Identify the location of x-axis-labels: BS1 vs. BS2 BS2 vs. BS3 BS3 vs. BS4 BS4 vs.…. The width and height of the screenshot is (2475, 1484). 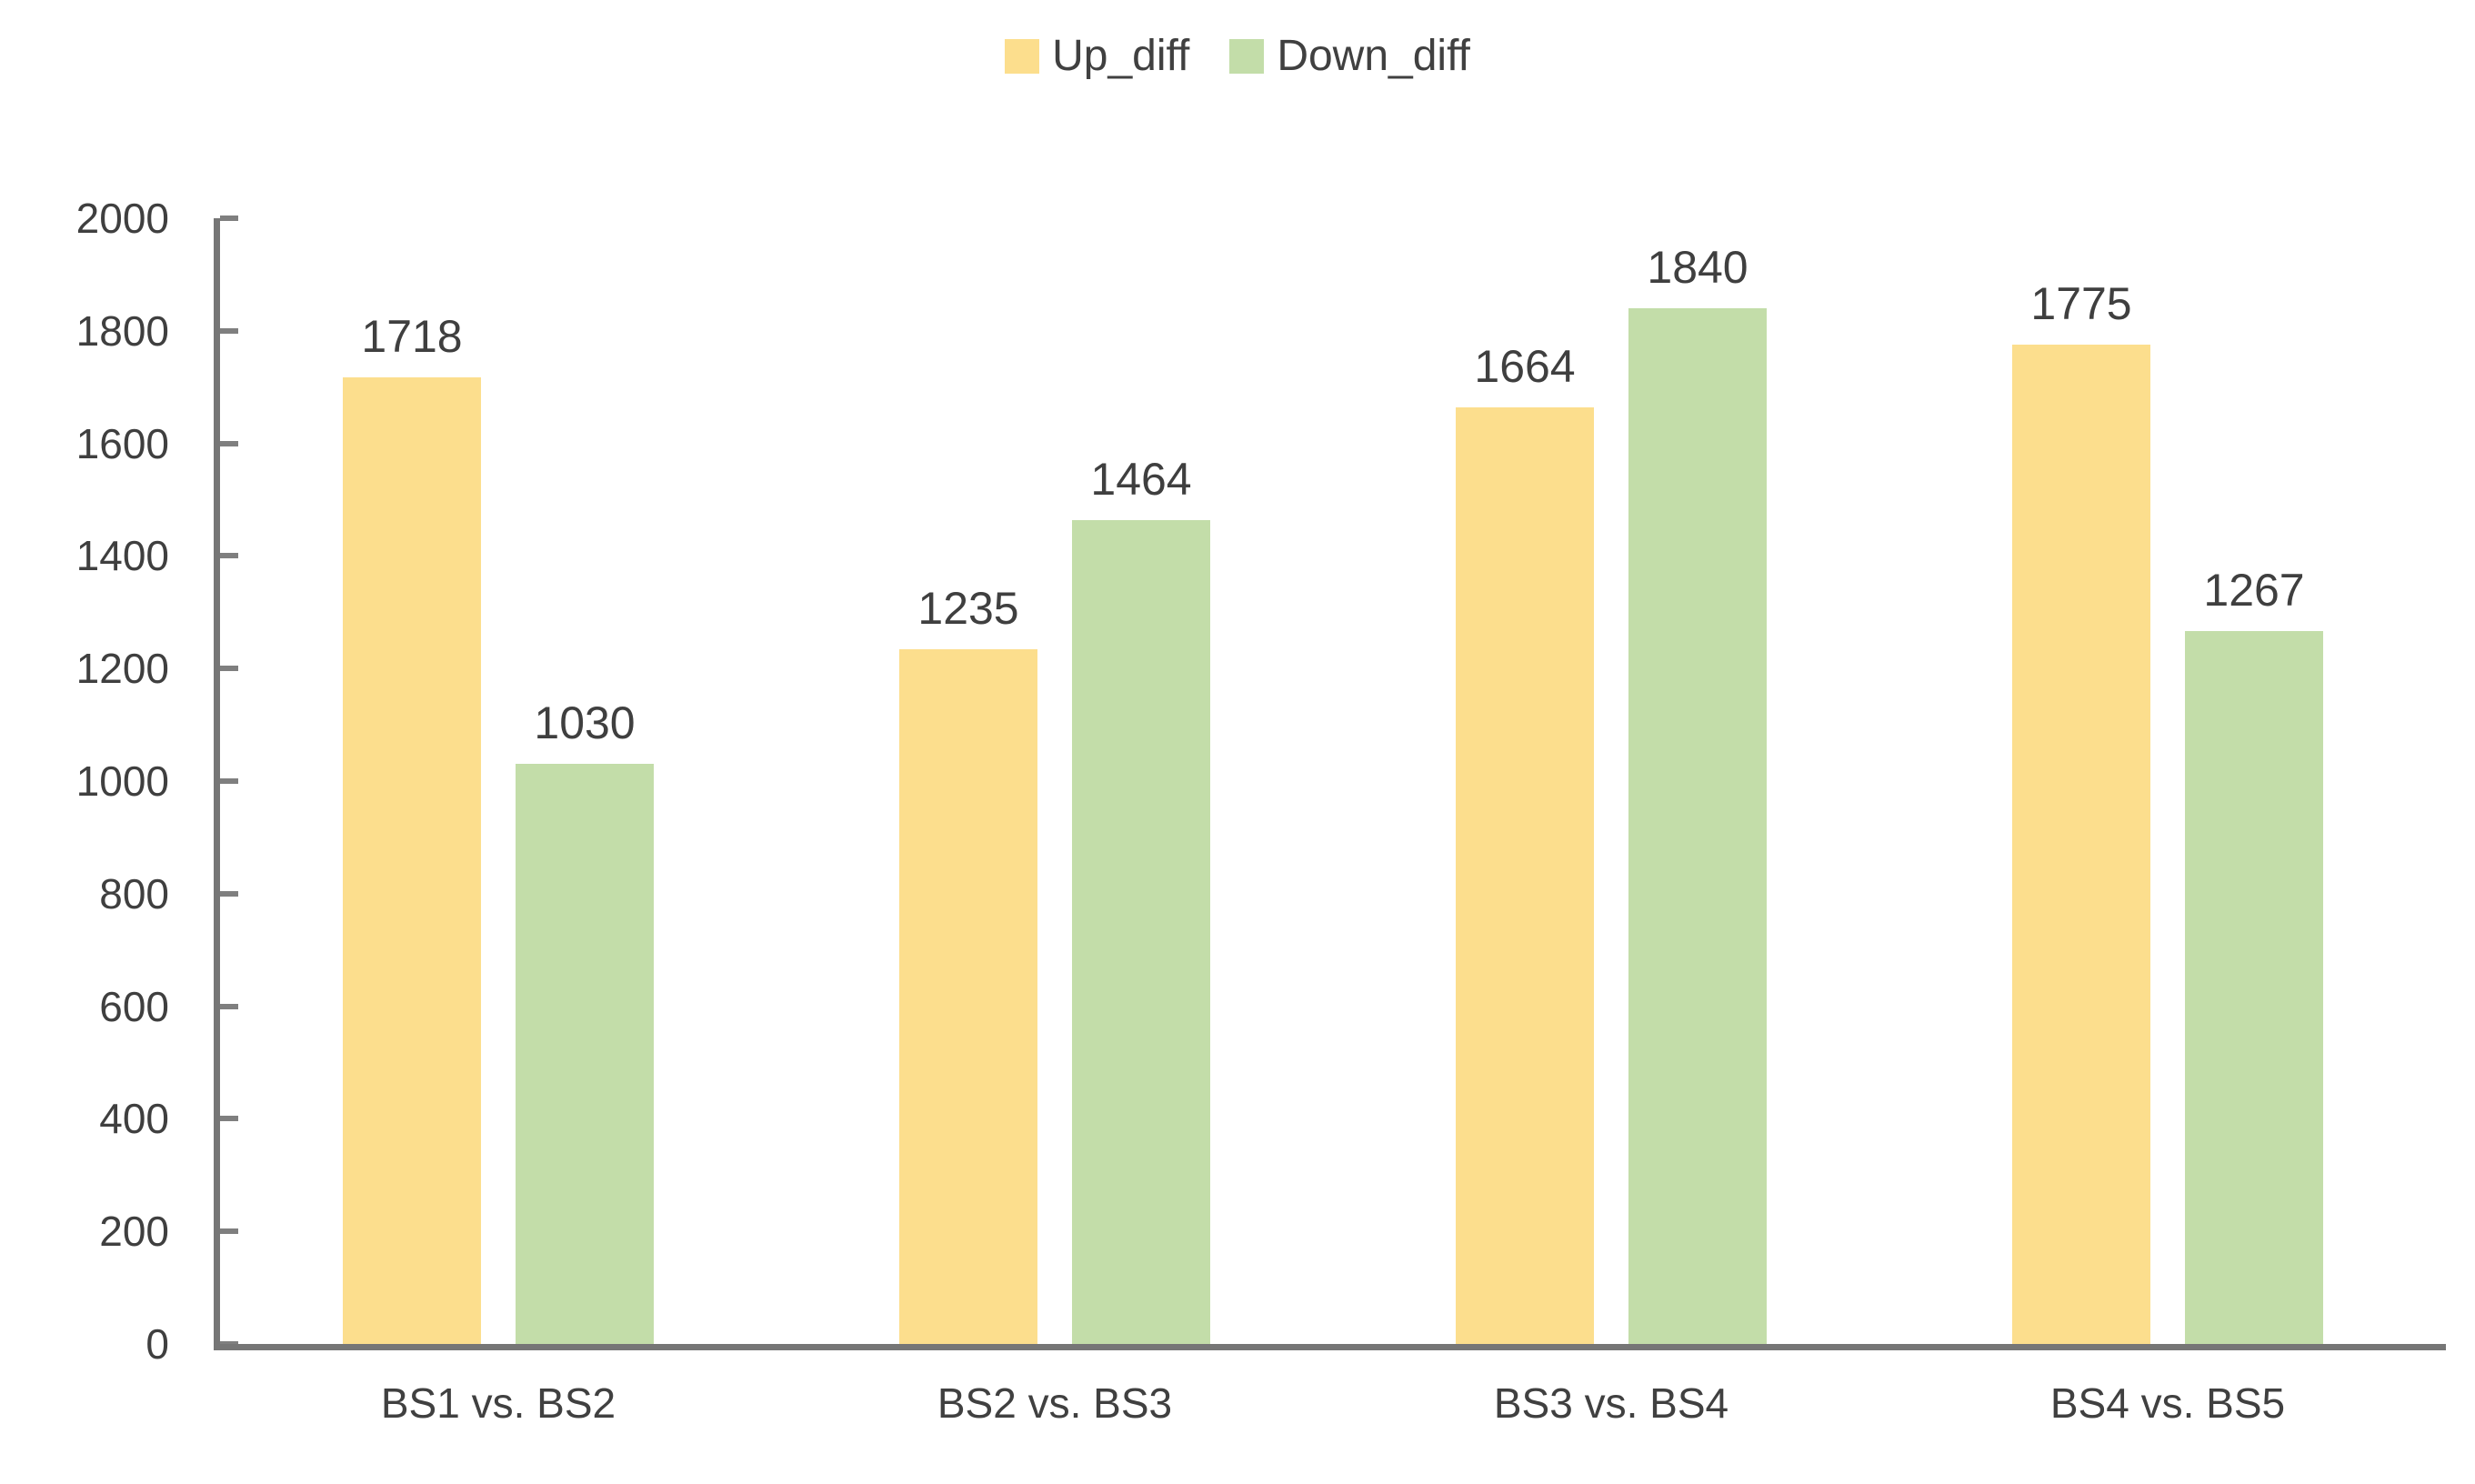
(1333, 1404).